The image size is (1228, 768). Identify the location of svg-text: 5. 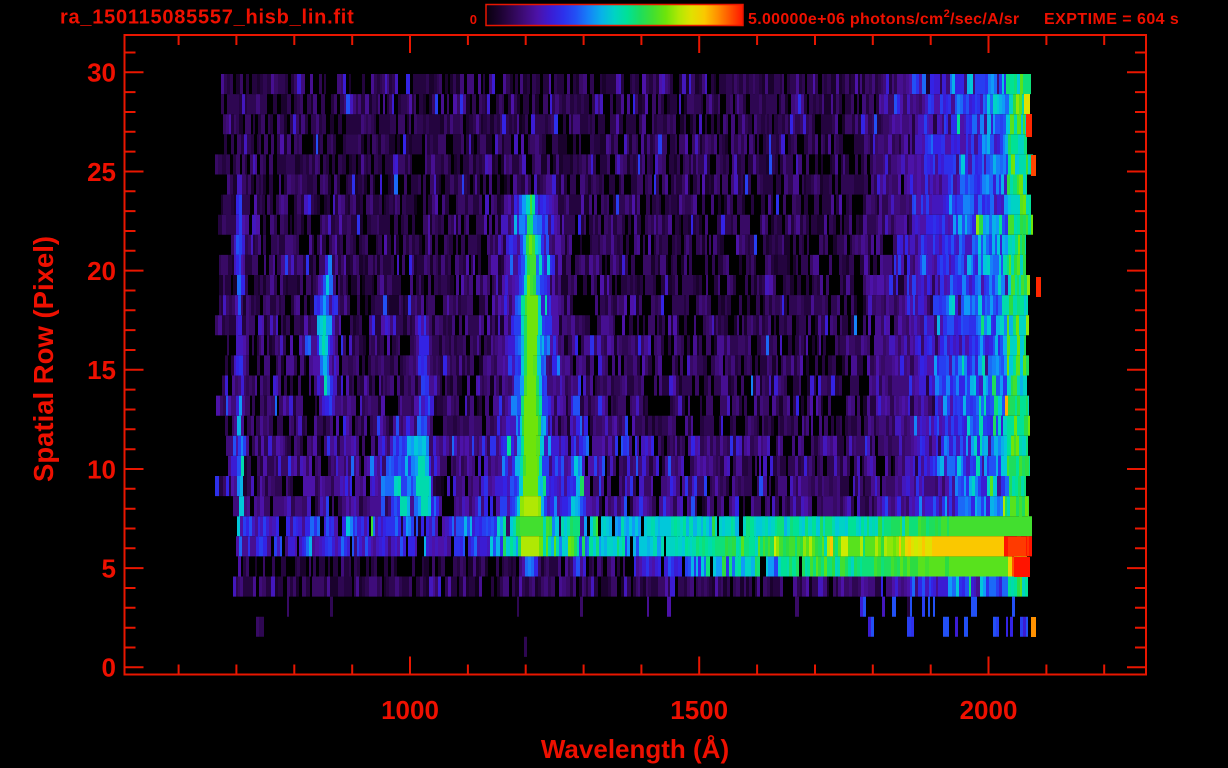
(109, 568).